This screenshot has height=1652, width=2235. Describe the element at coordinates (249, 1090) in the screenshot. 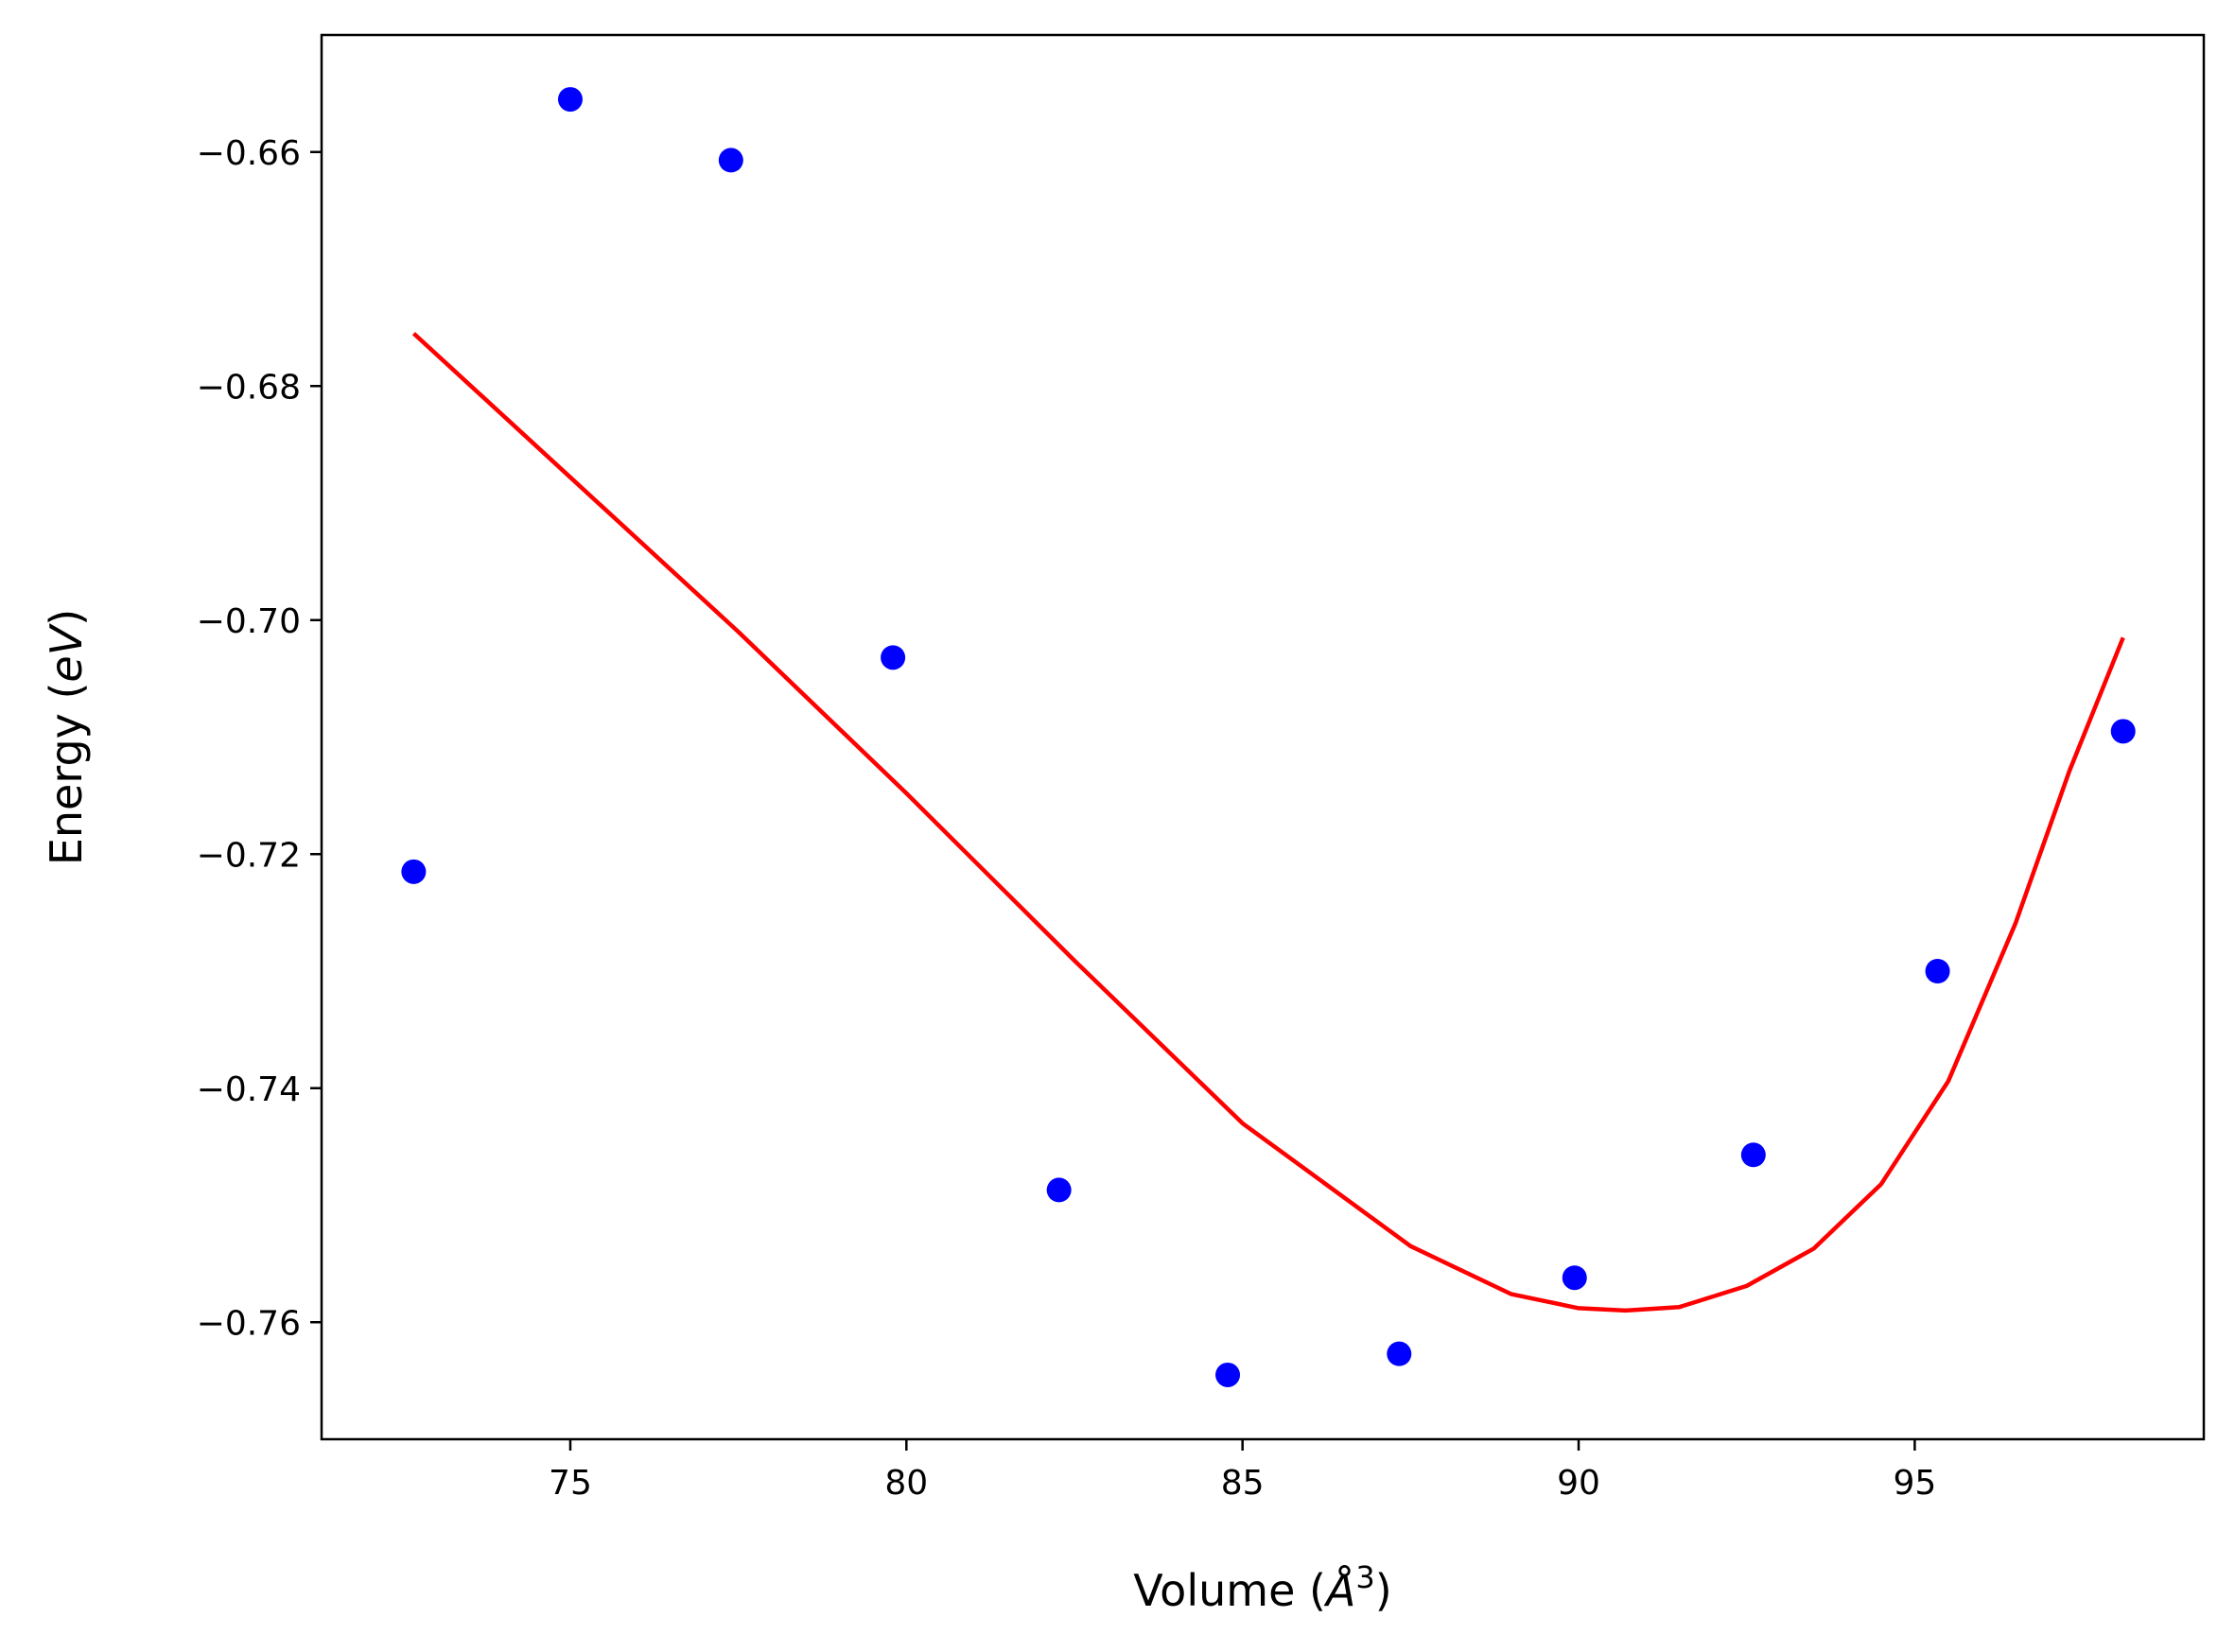

I see `y-tick-label: −0.74` at that location.